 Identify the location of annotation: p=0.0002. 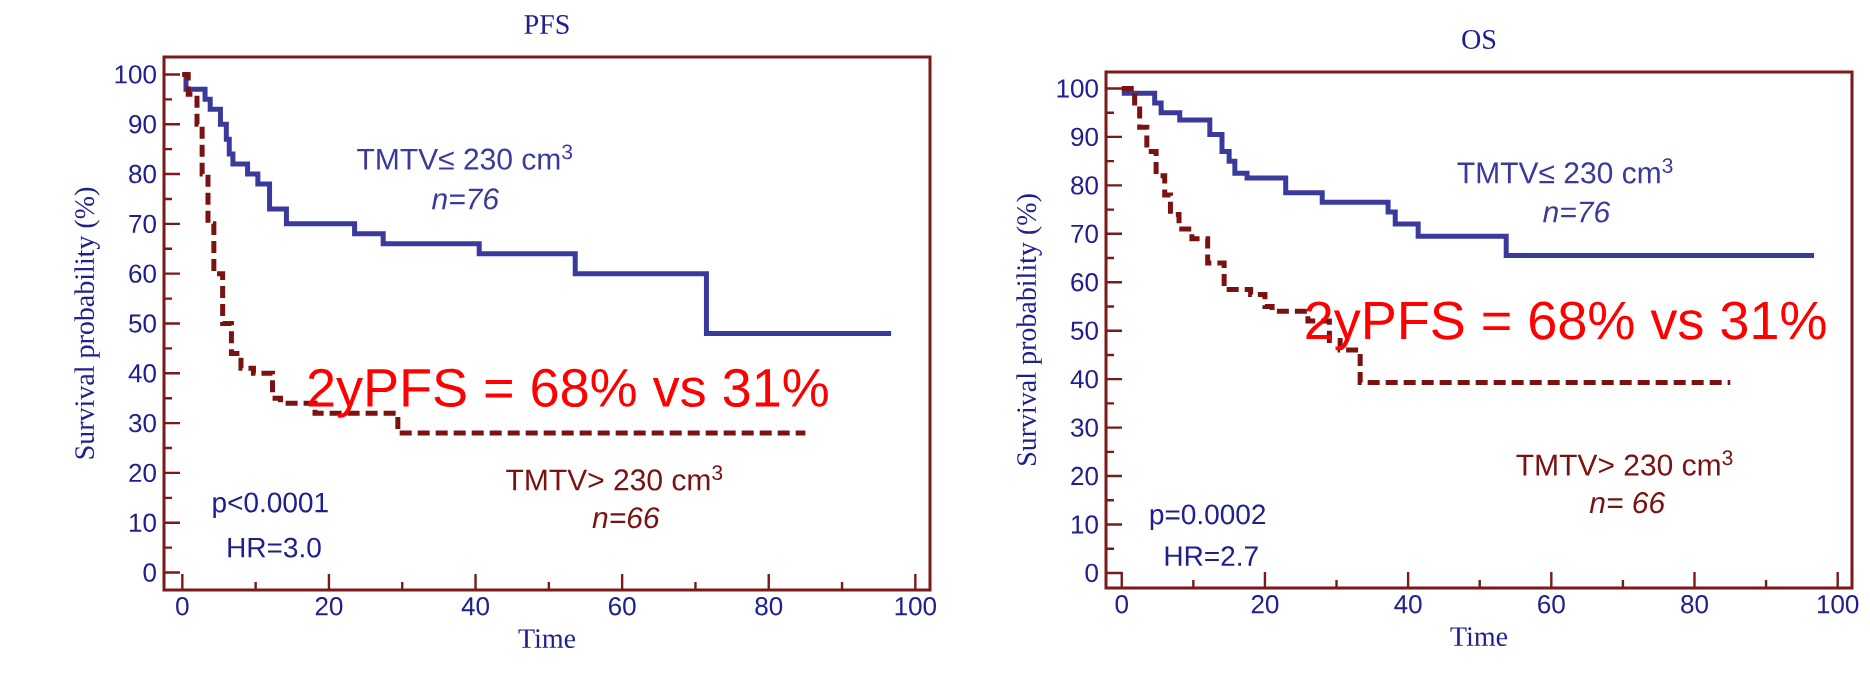
(1208, 517).